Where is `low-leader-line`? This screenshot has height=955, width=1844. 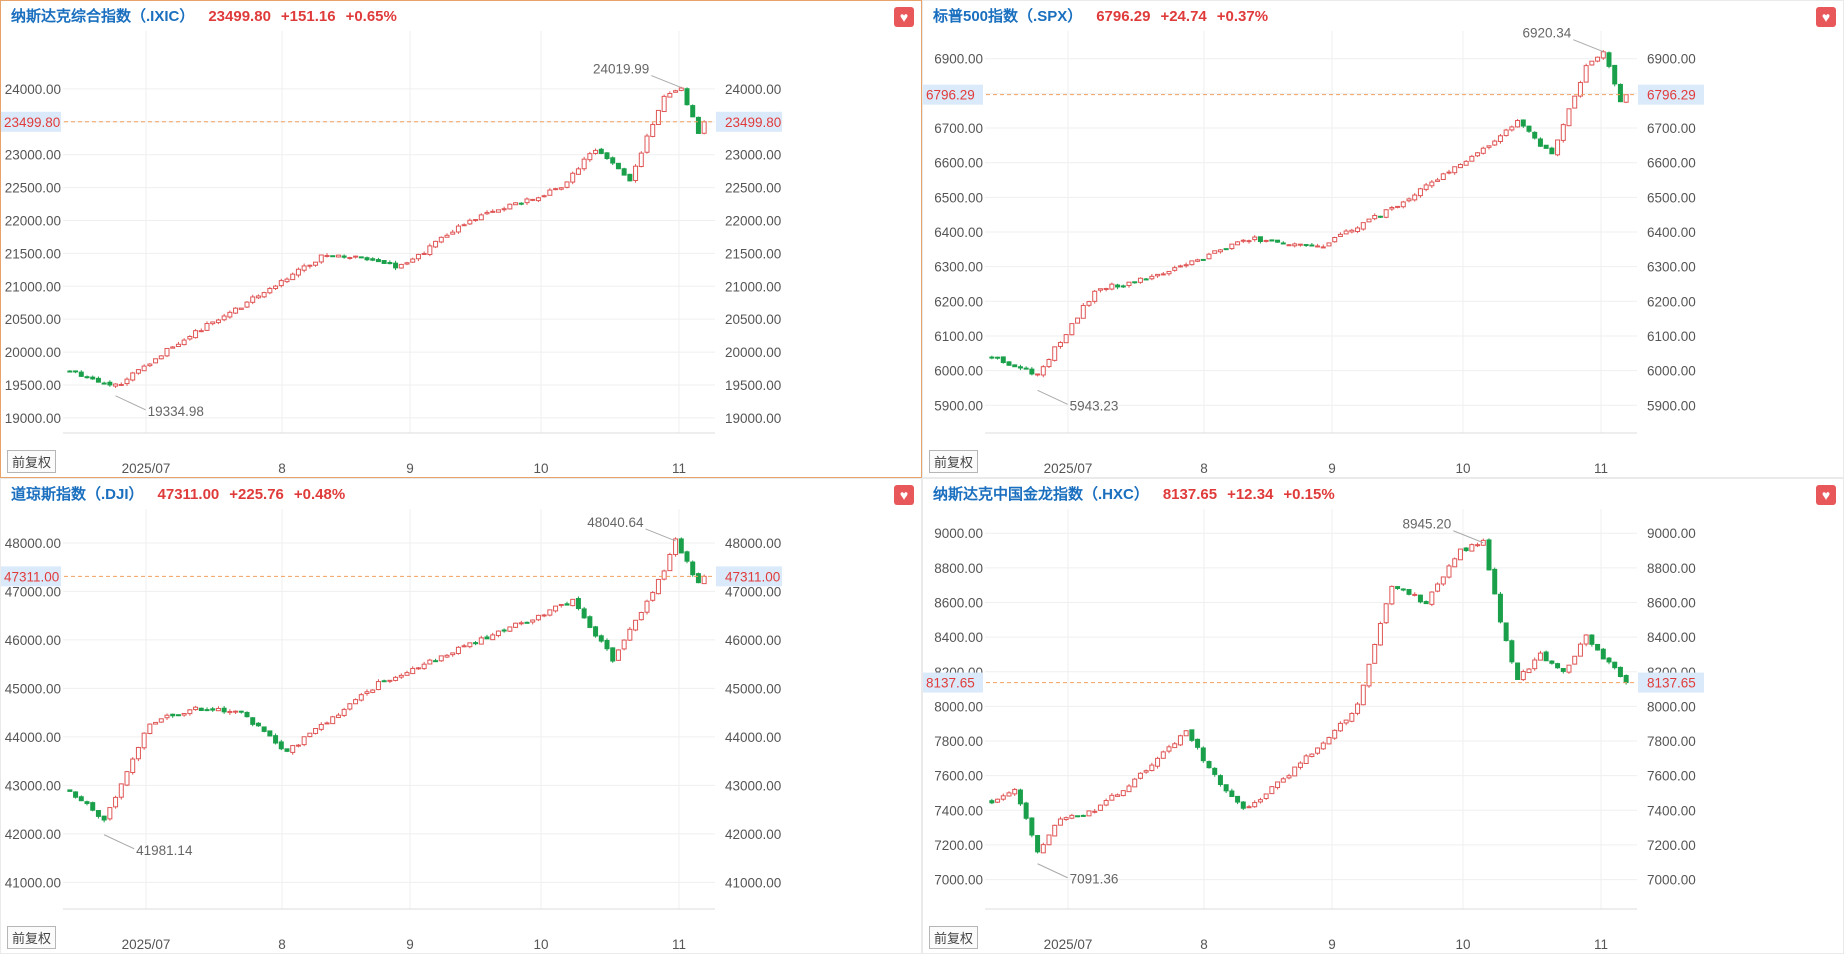 low-leader-line is located at coordinates (119, 842).